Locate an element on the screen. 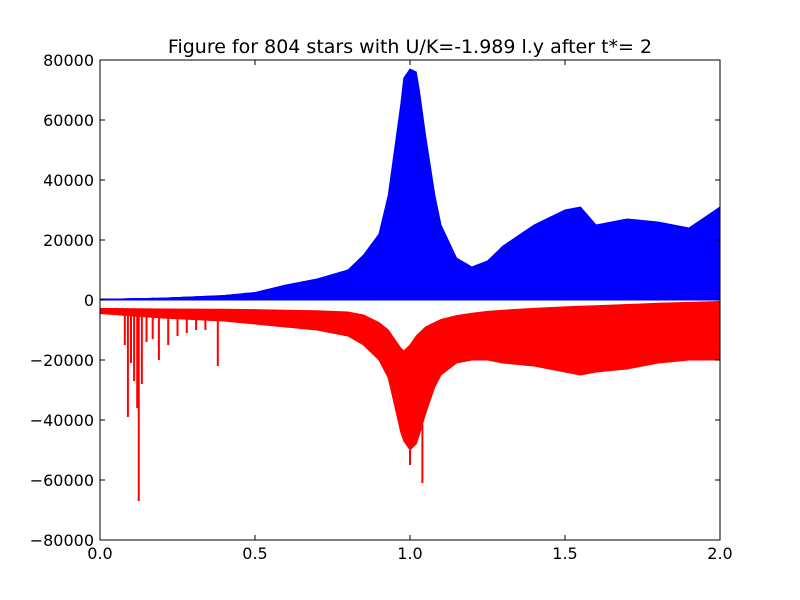 The image size is (800, 600). y-tick-label: −60000 is located at coordinates (62, 480).